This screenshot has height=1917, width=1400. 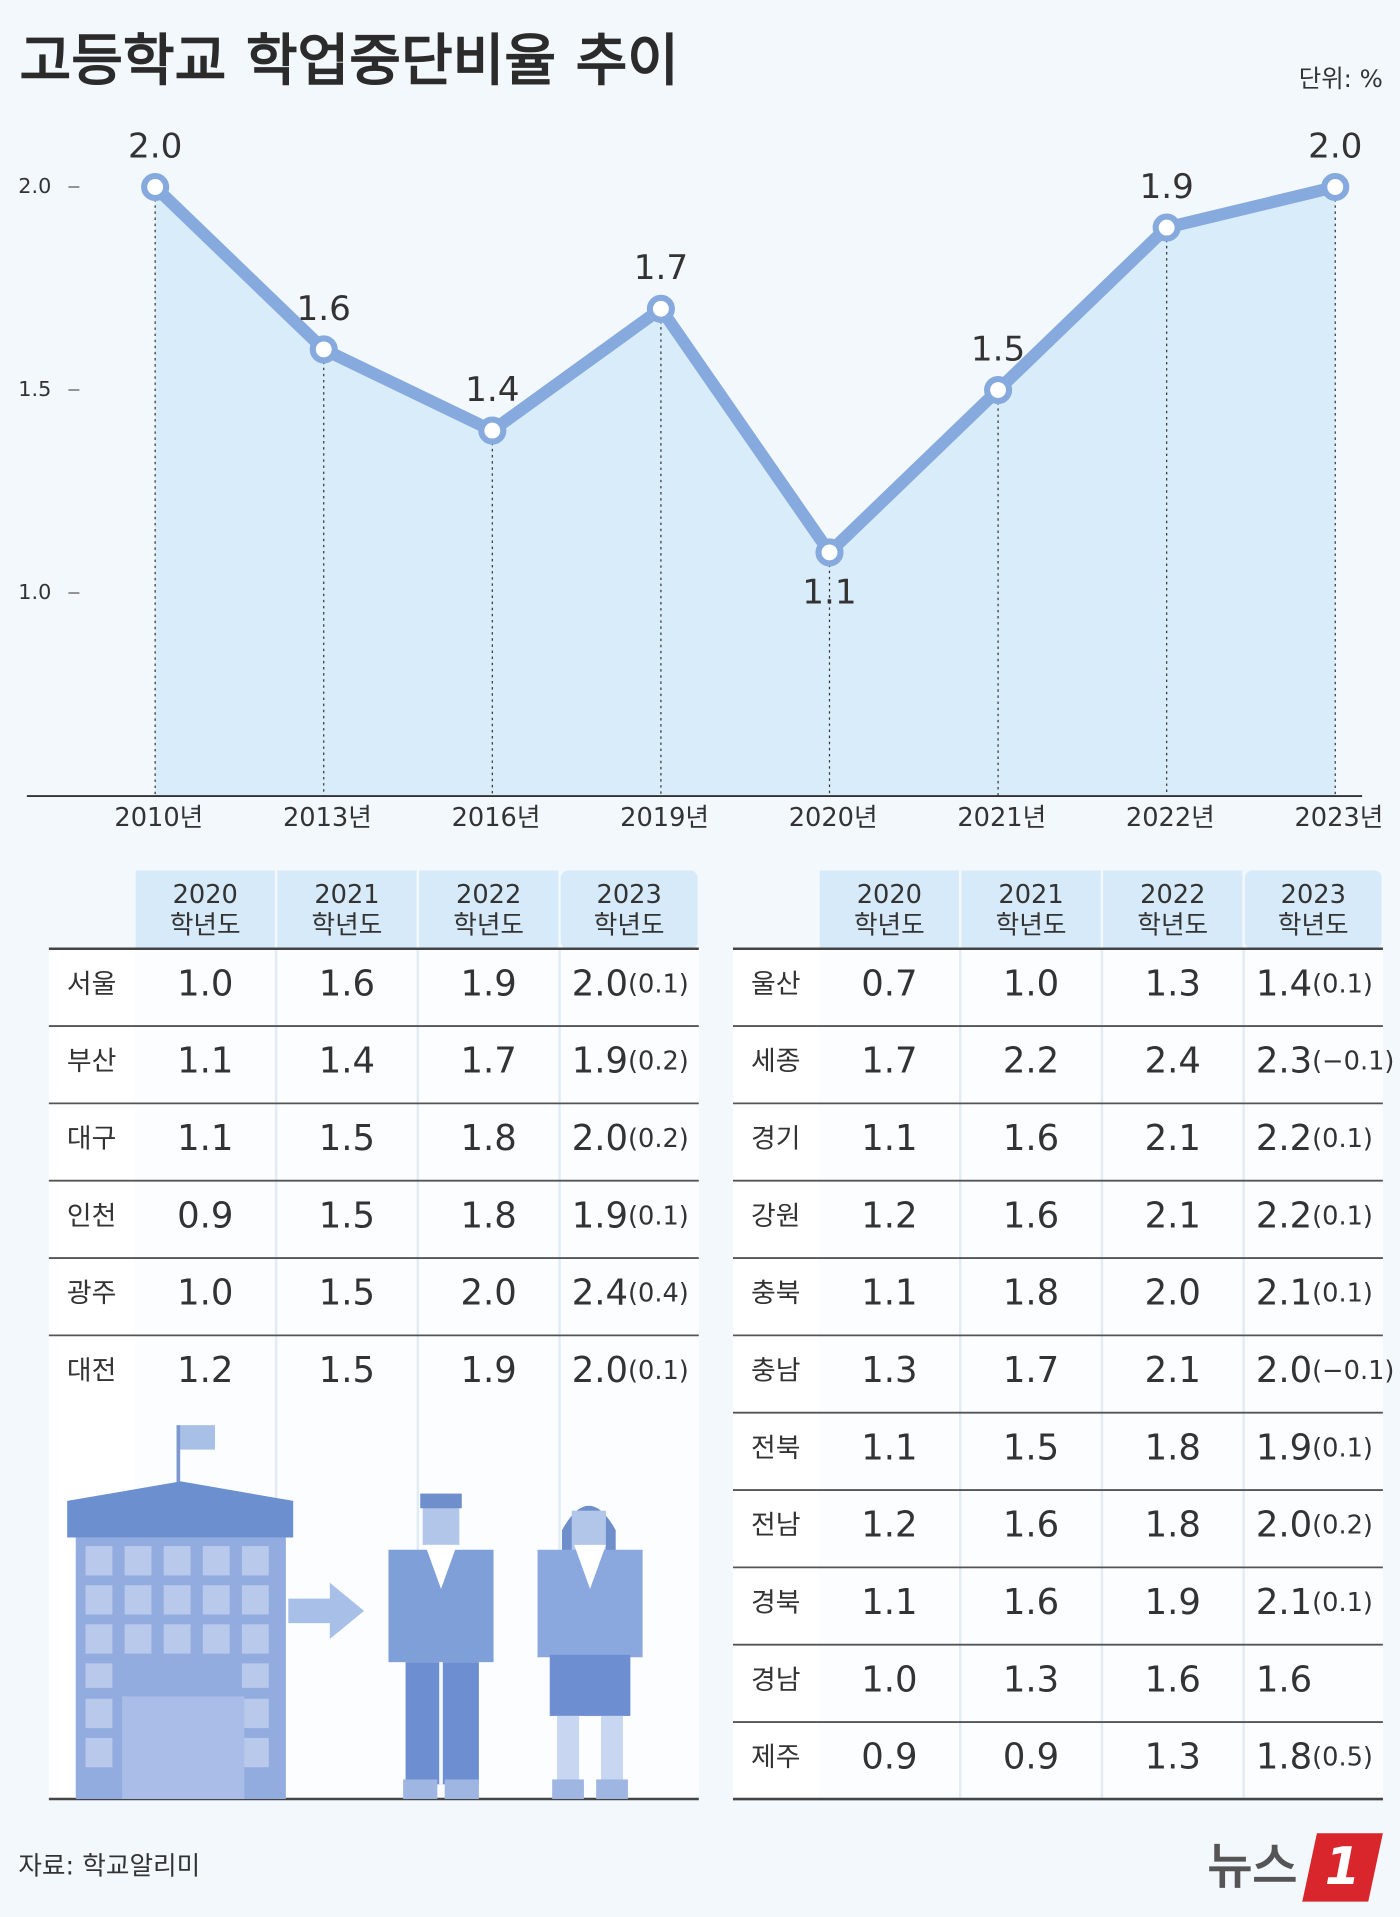 I want to click on value-label: 1.5, so click(x=998, y=349).